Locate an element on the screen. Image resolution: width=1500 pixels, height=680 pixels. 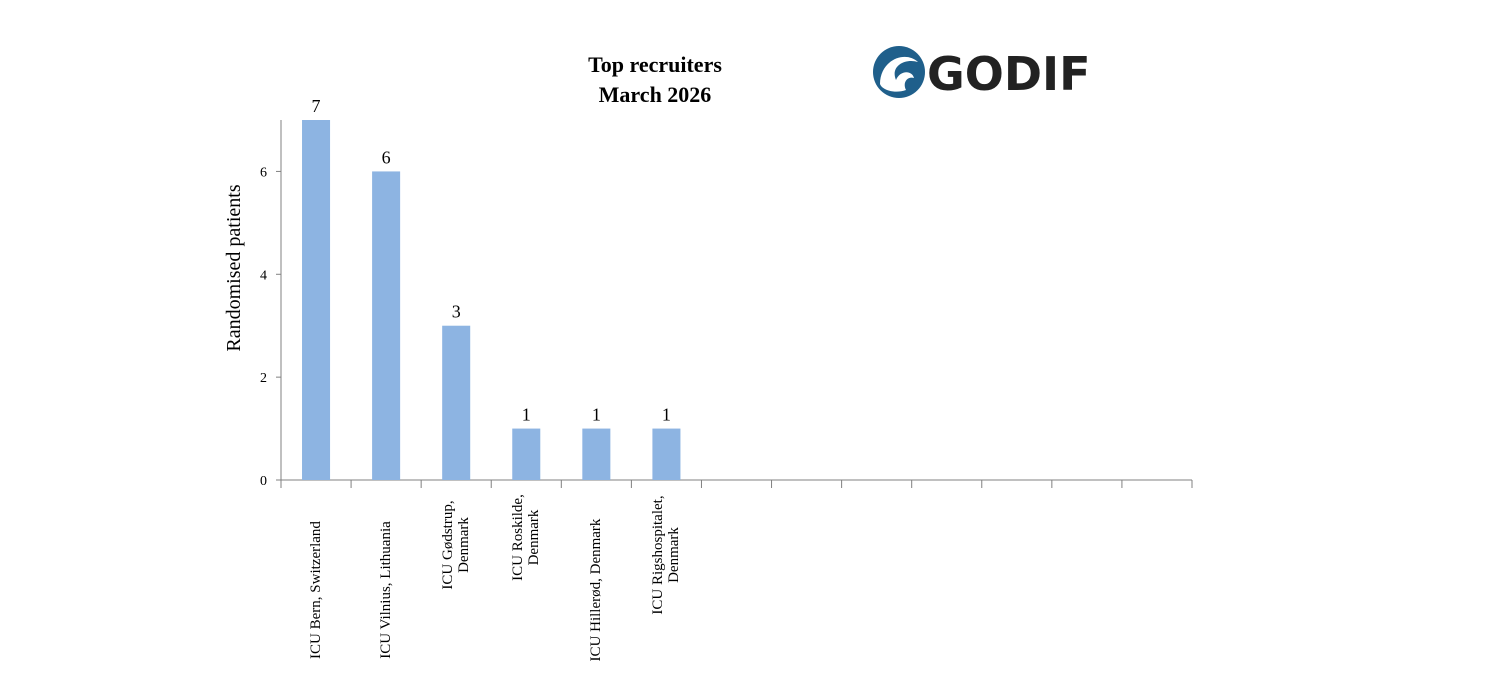
x-tick-label: ICU Rigshospitalet, Denmark is located at coordinates (666, 555).